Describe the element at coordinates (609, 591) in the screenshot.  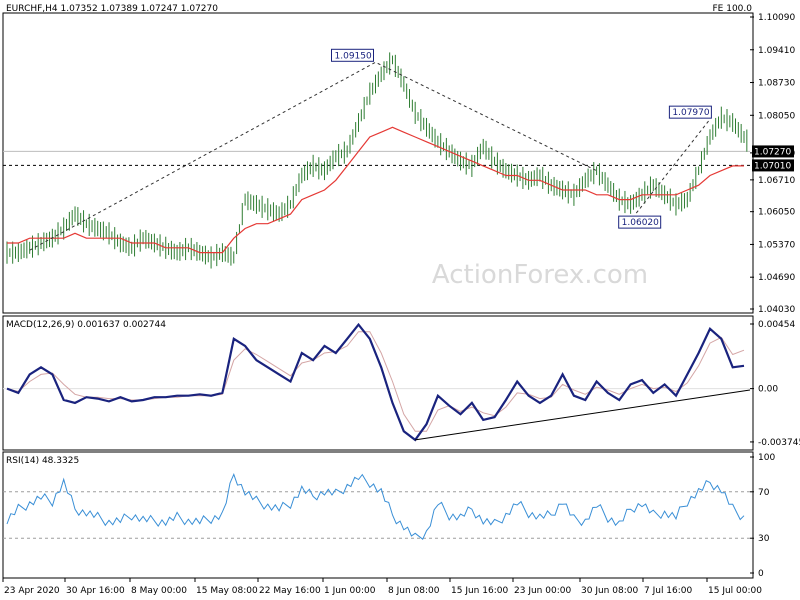
I see `x-axis-label: 30 Jun 08:00` at that location.